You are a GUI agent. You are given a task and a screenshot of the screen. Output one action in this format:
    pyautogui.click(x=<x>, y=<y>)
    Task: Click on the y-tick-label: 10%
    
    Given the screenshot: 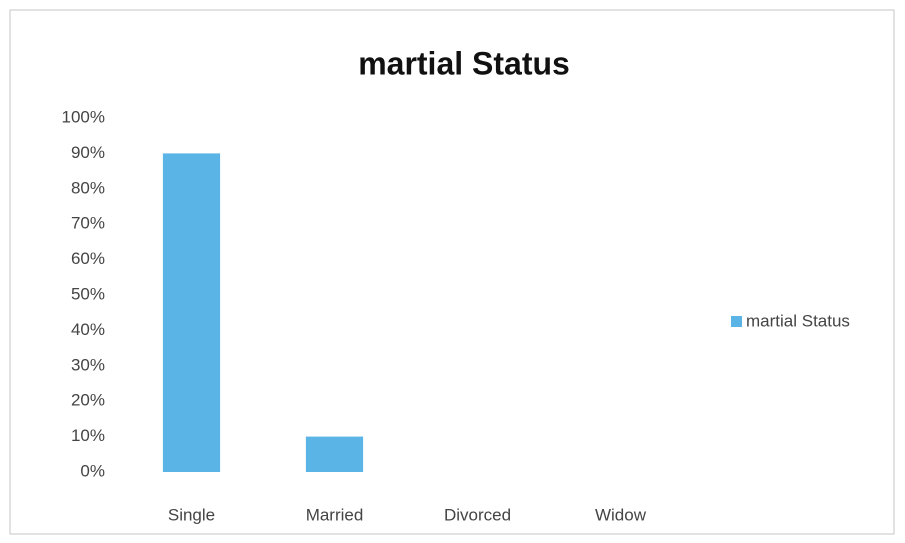 What is the action you would take?
    pyautogui.click(x=88, y=435)
    